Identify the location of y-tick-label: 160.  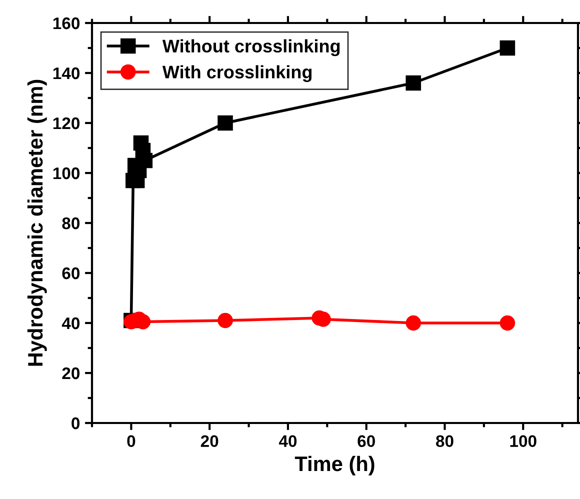
(66, 23).